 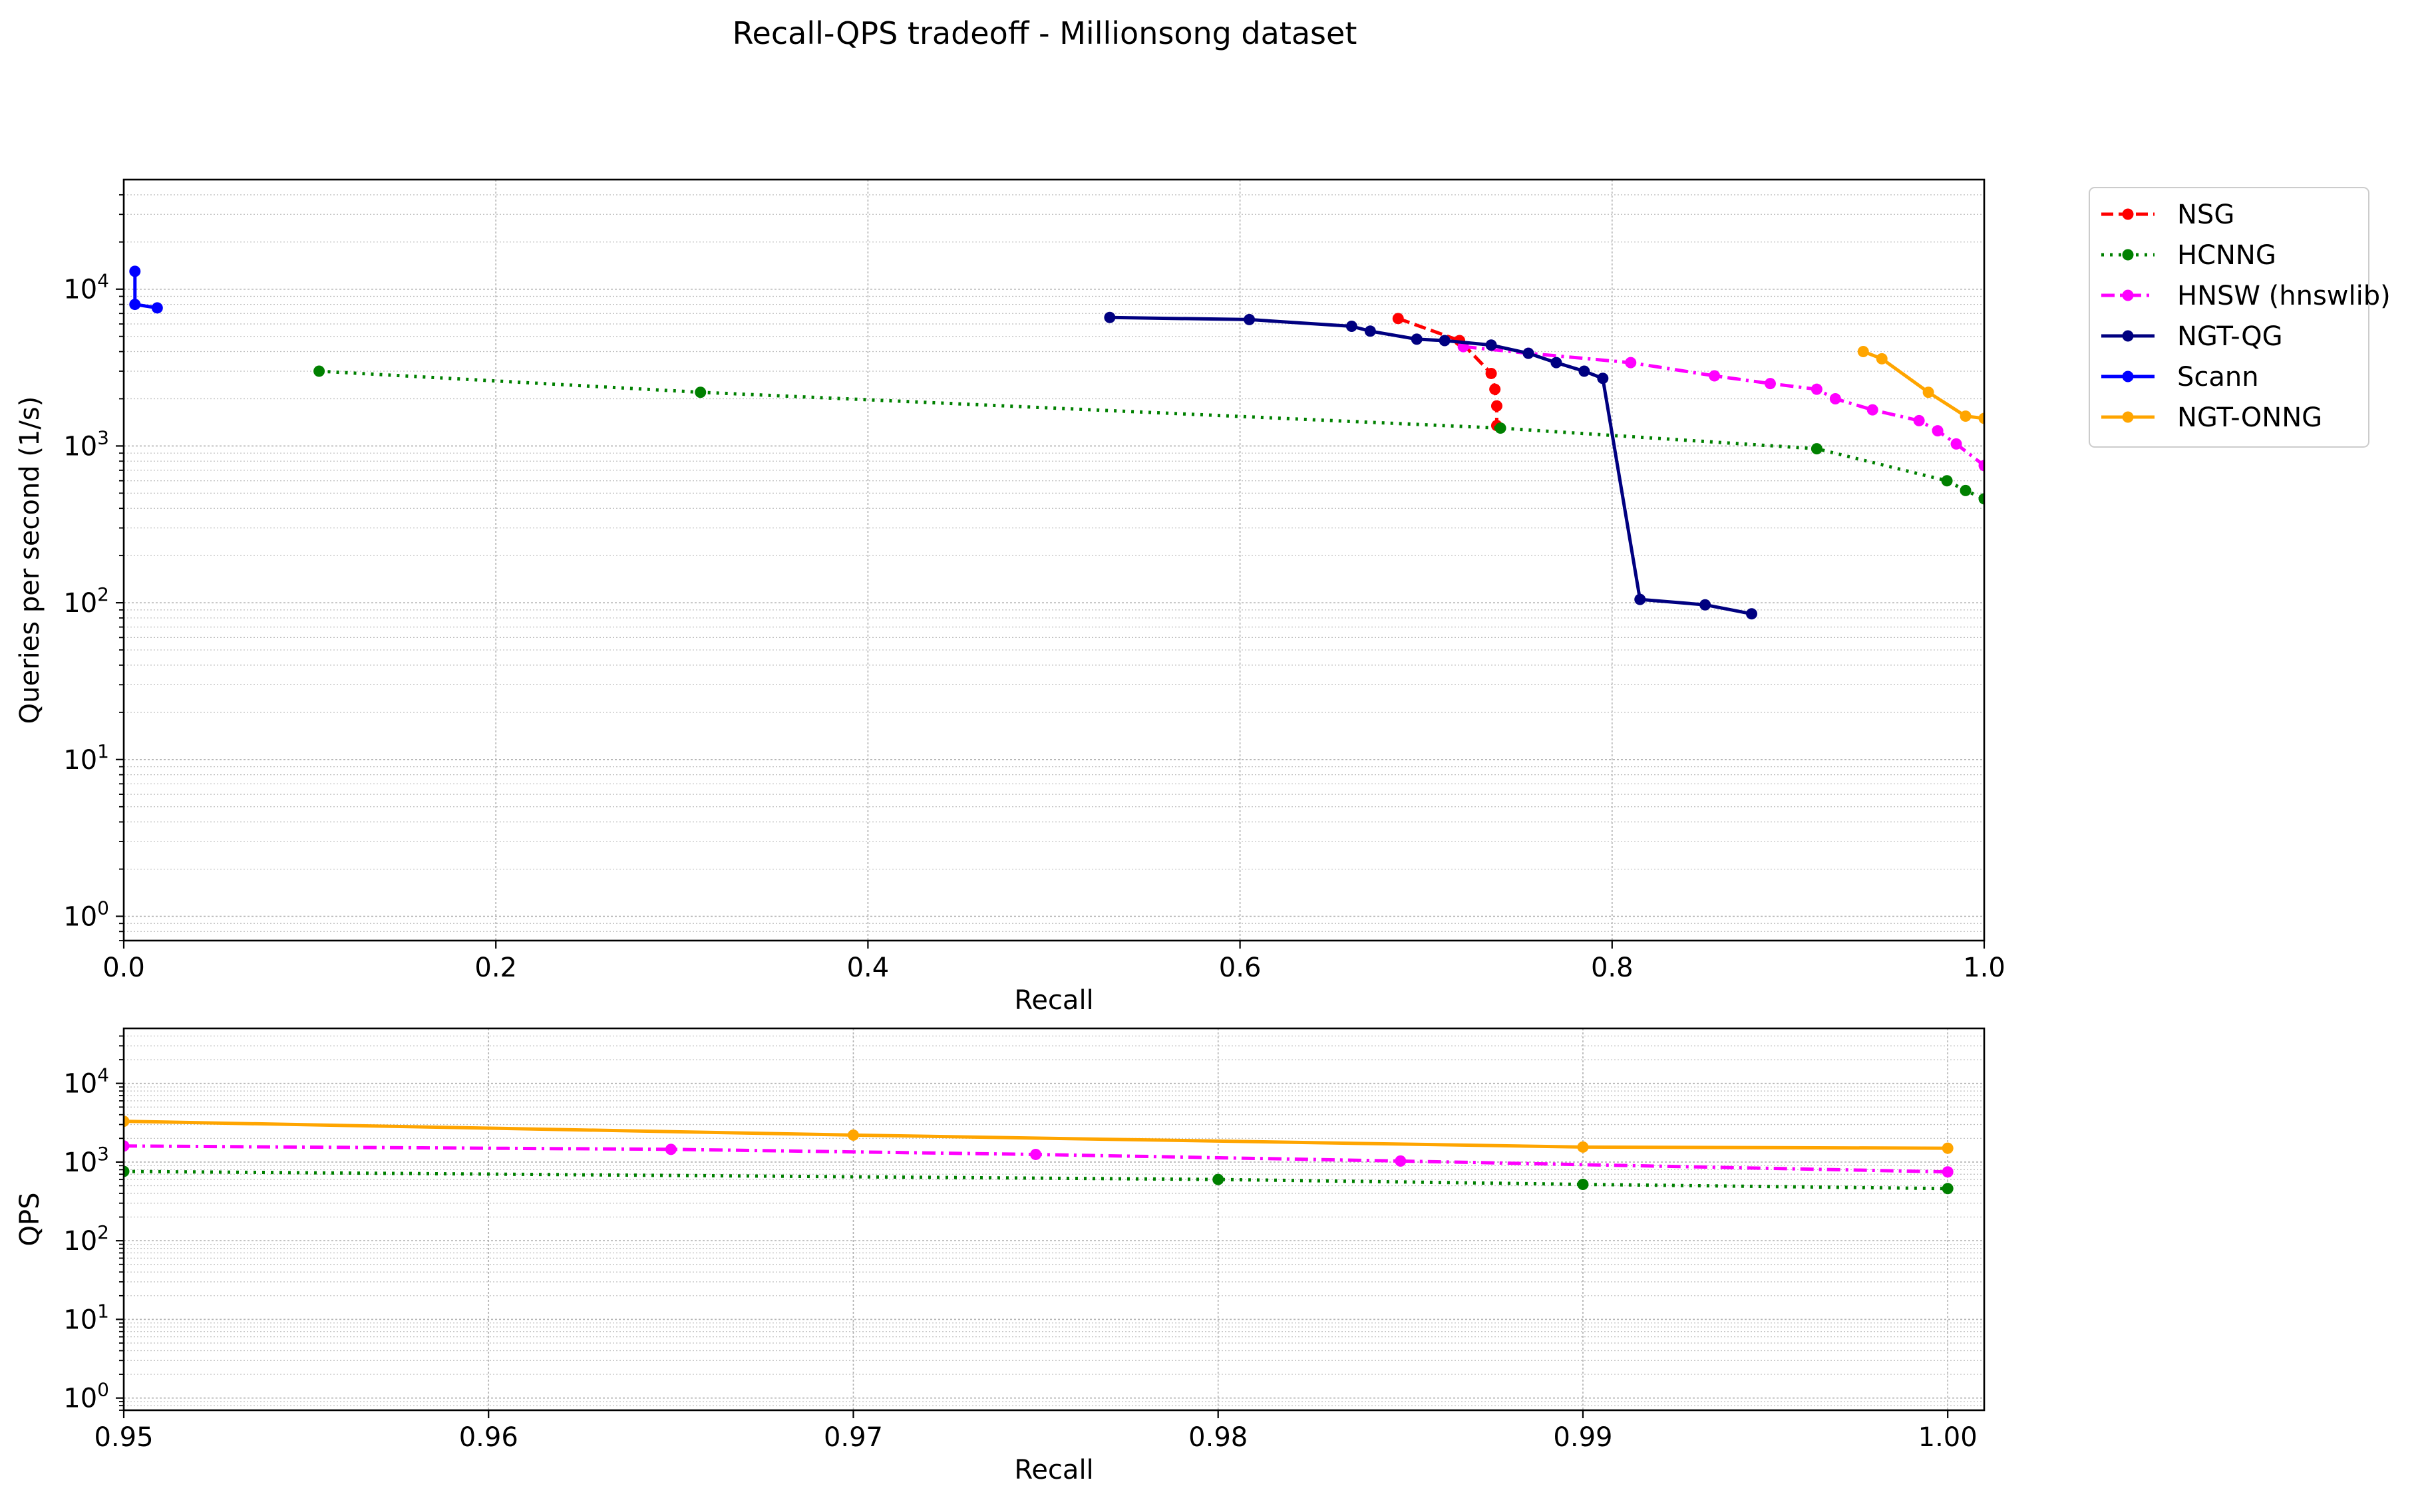 I want to click on legend-marker-scann, so click(x=2128, y=376).